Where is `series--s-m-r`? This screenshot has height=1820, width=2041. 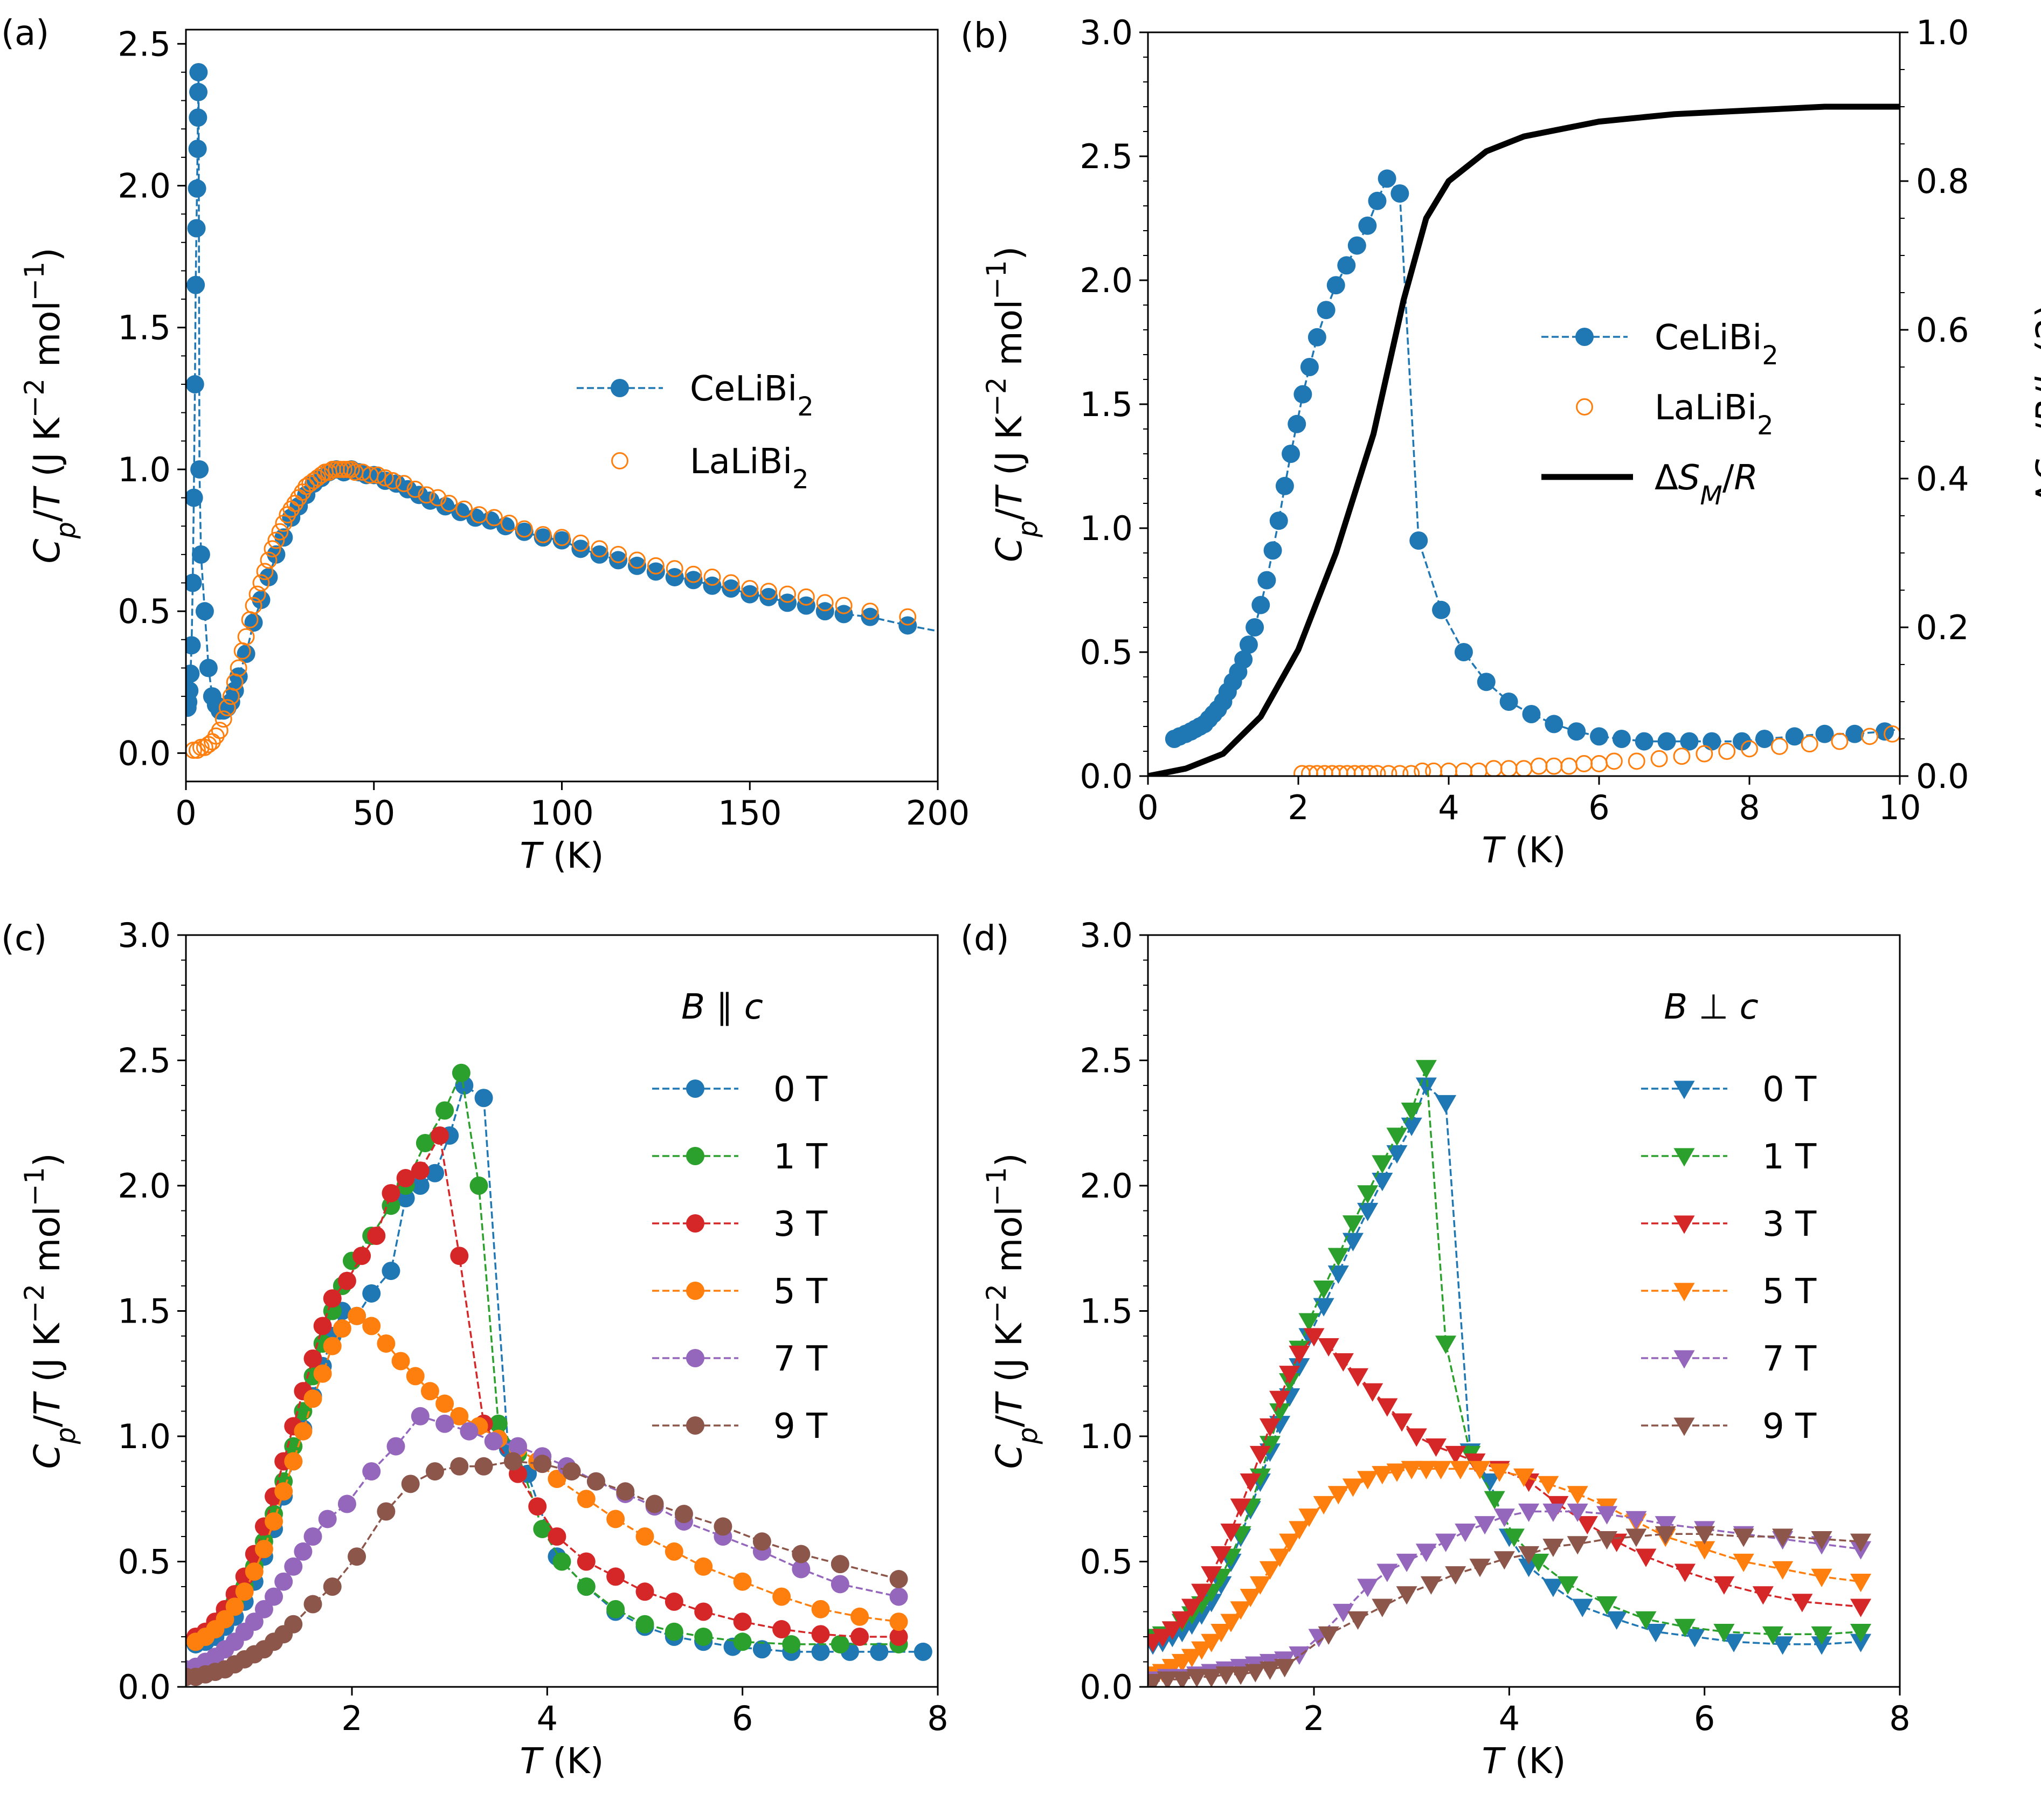
series--s-m-r is located at coordinates (1524, 439).